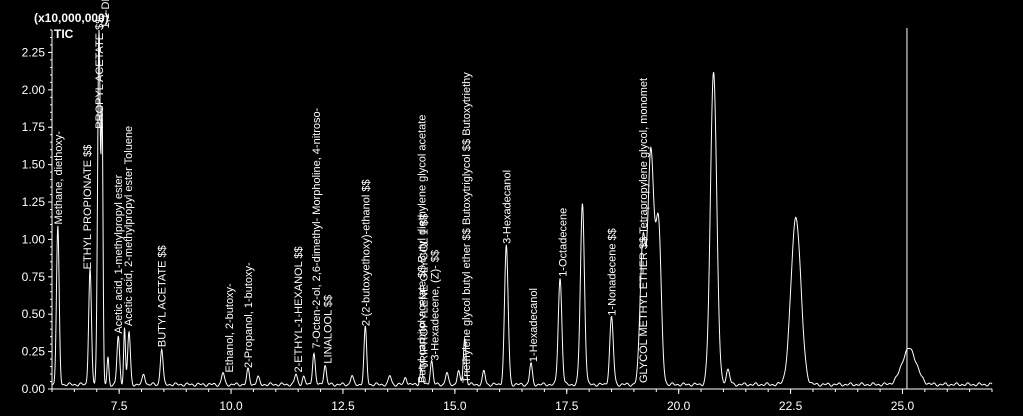 Image resolution: width=1023 pixels, height=416 pixels. Describe the element at coordinates (34, 52) in the screenshot. I see `y-tick-label: 2.25` at that location.